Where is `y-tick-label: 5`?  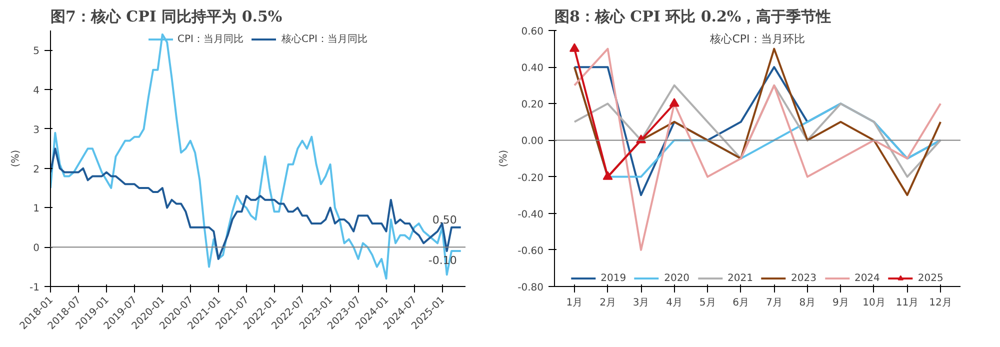
y-tick-label: 5 is located at coordinates (36, 52).